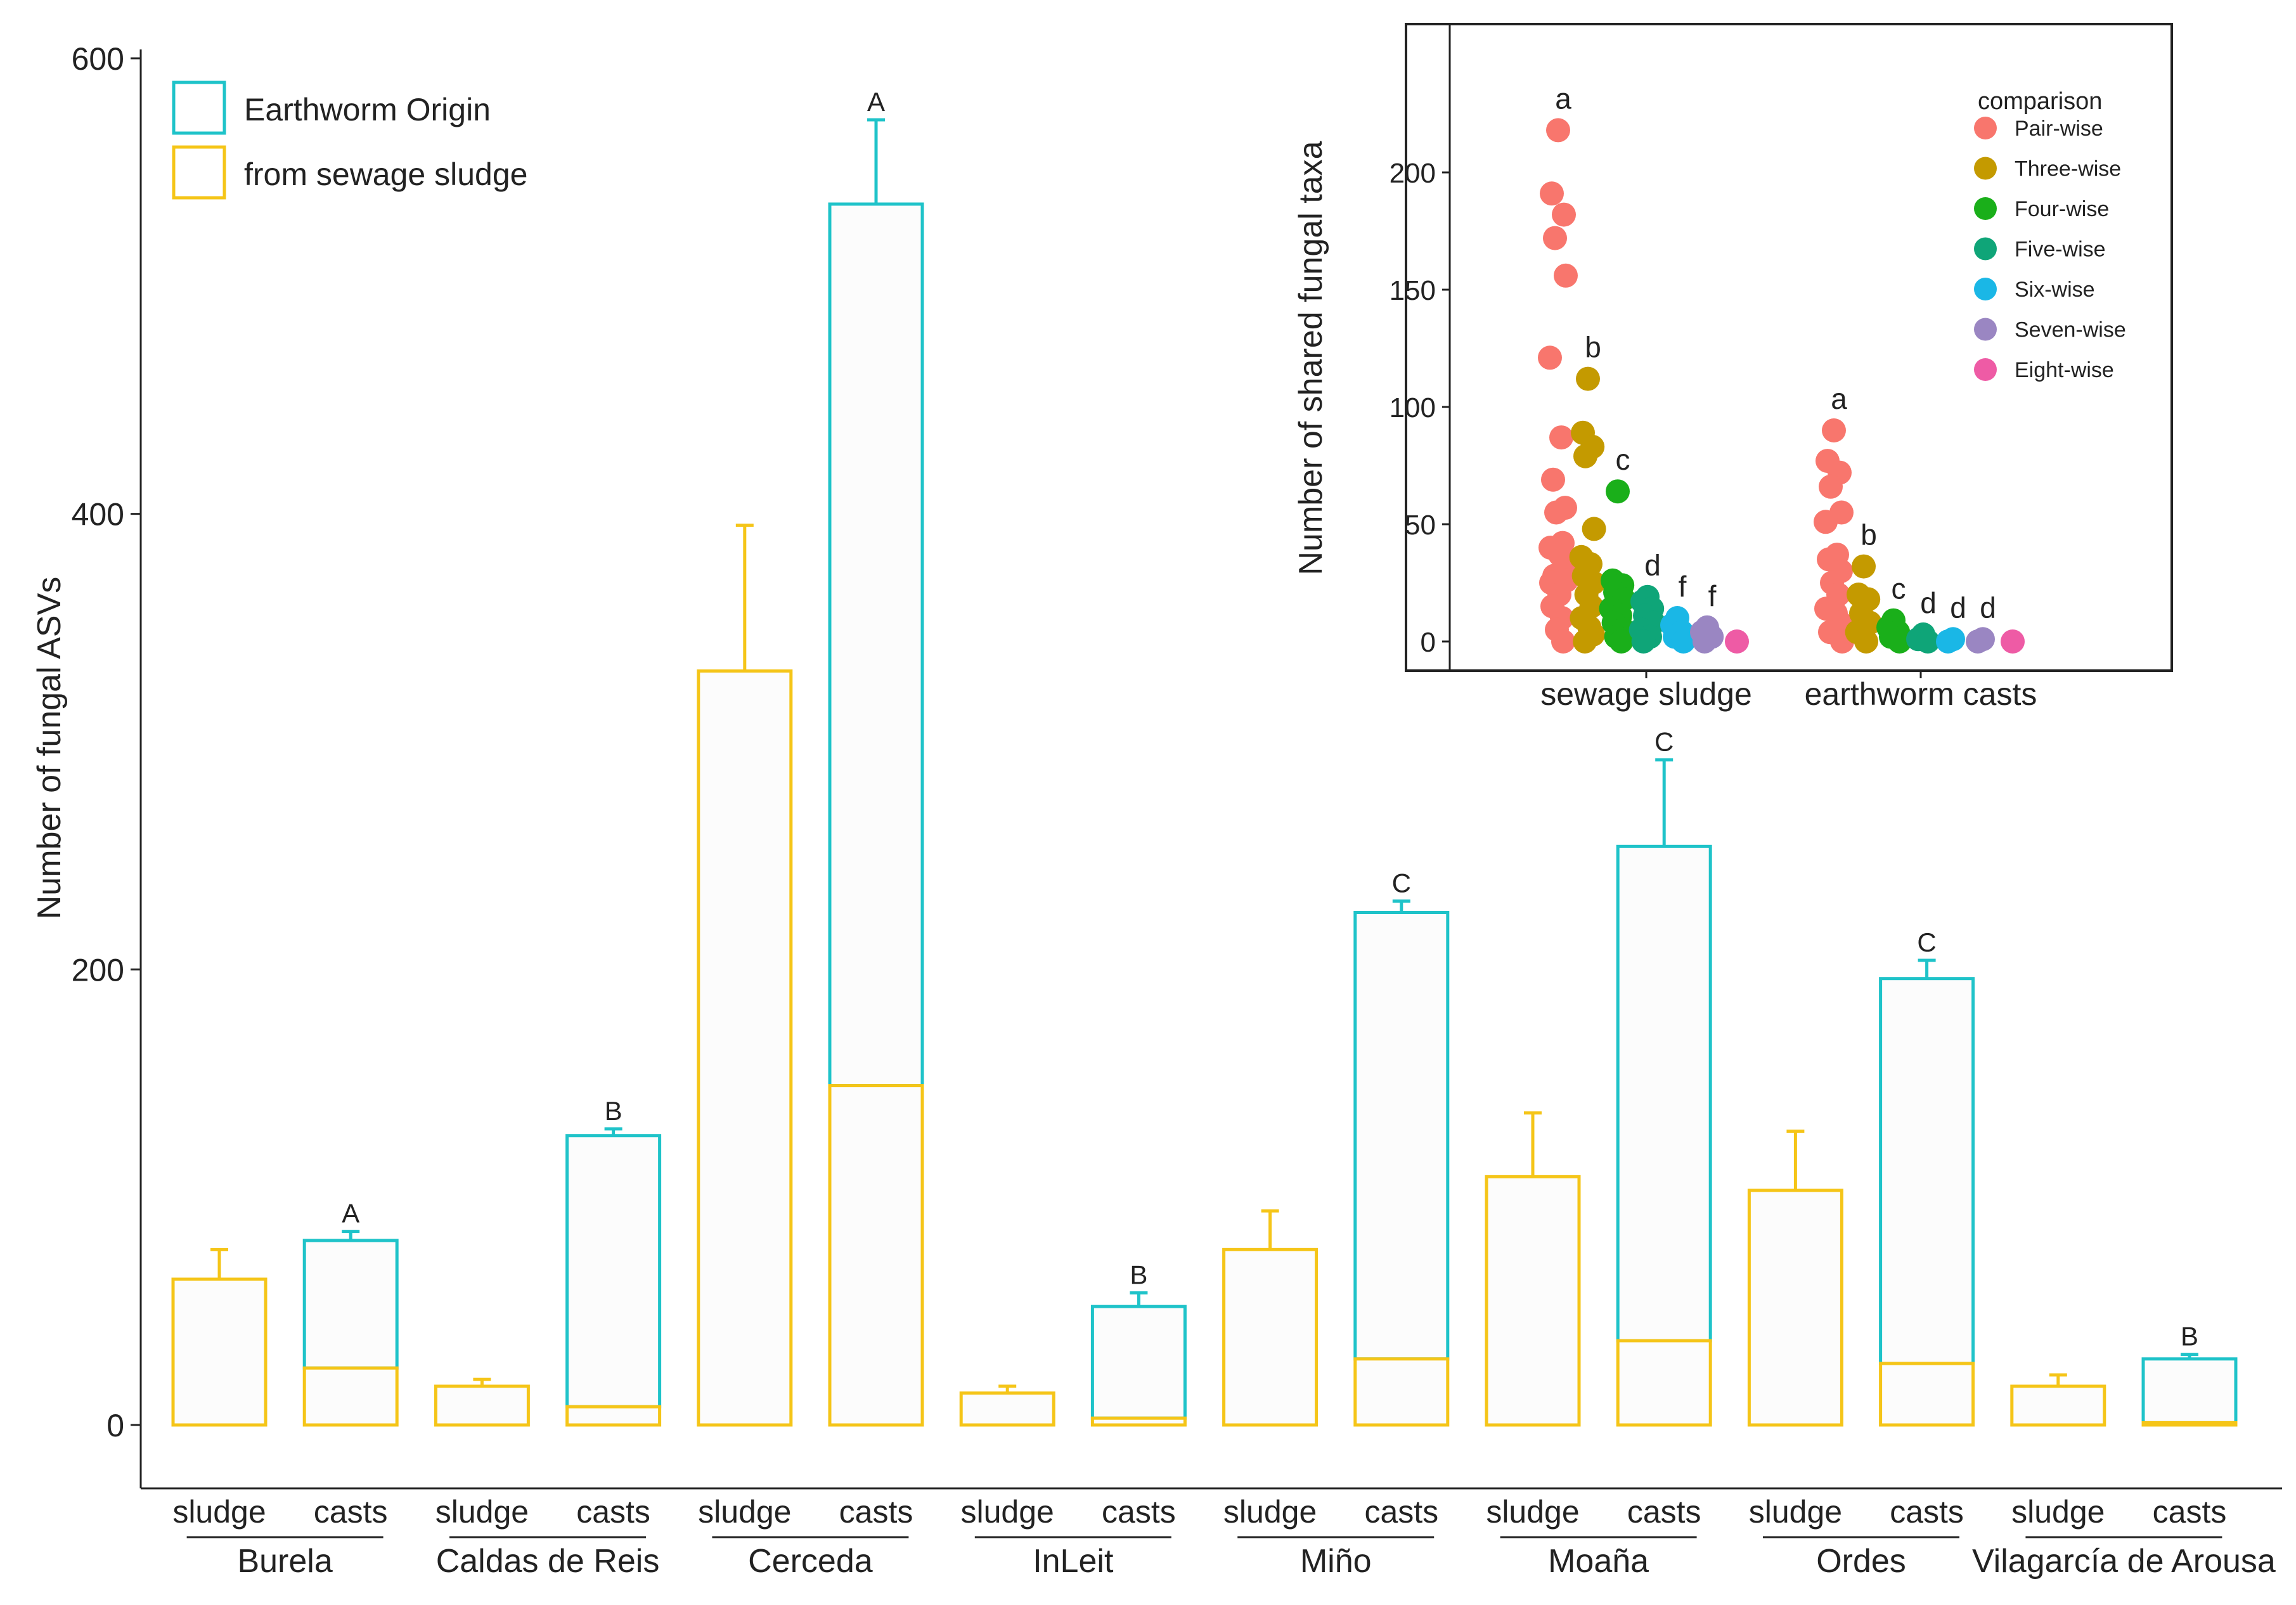  I want to click on point-seven-wise-sewage-sludge, so click(1705, 641).